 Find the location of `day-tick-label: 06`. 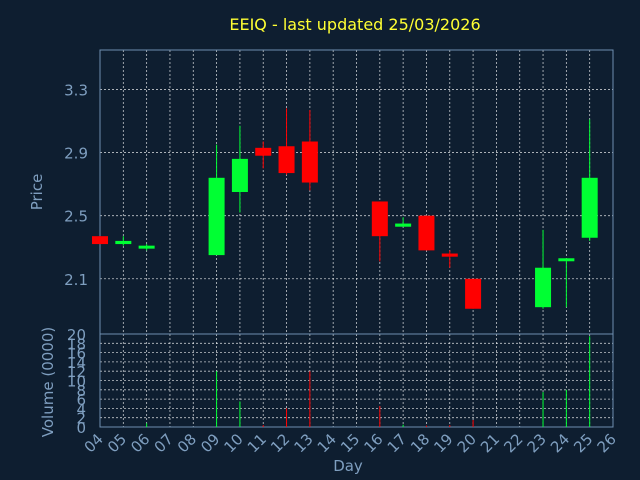

day-tick-label: 06 is located at coordinates (140, 443).